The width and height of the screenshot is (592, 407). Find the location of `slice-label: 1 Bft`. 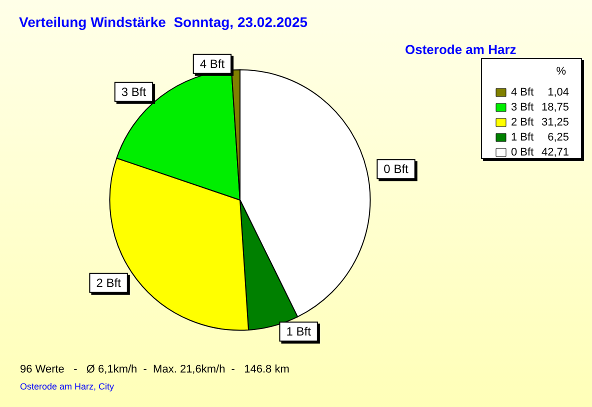

slice-label: 1 Bft is located at coordinates (299, 331).